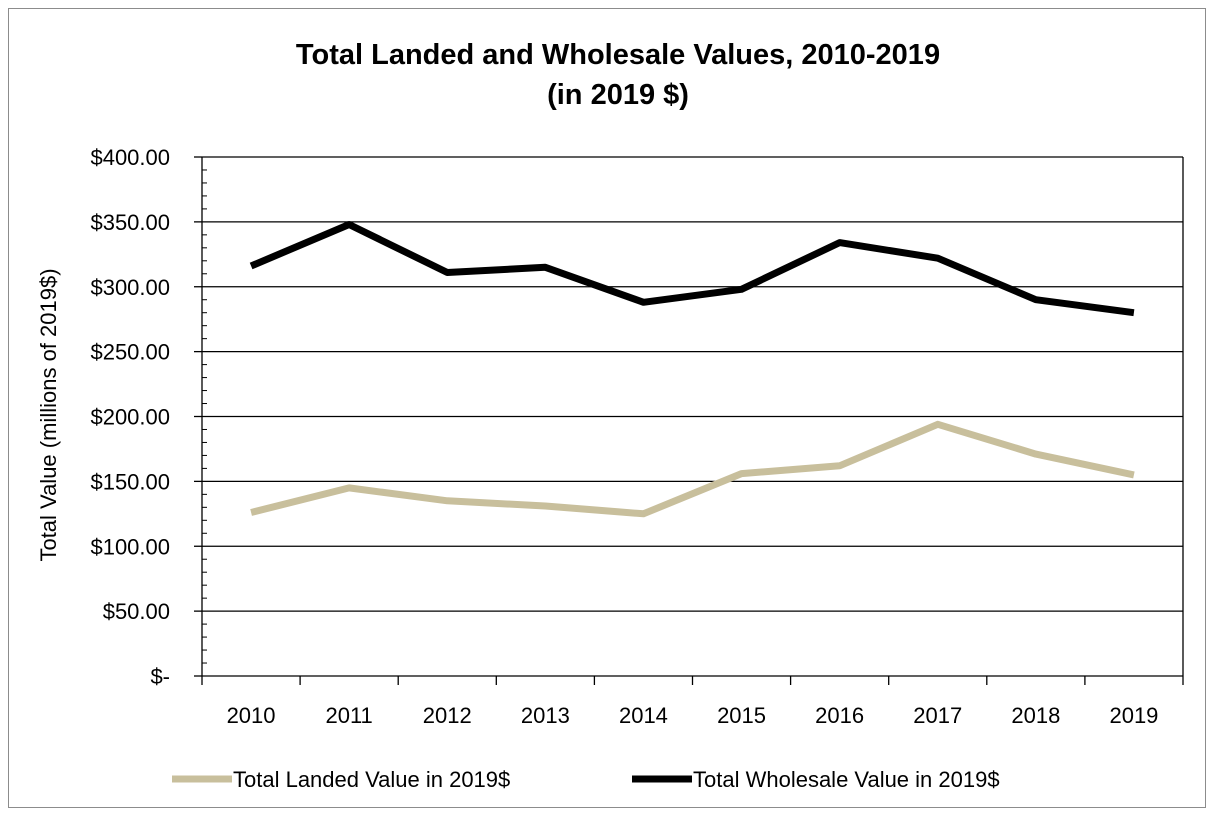  Describe the element at coordinates (1035, 715) in the screenshot. I see `x-tick-label: 2018` at that location.